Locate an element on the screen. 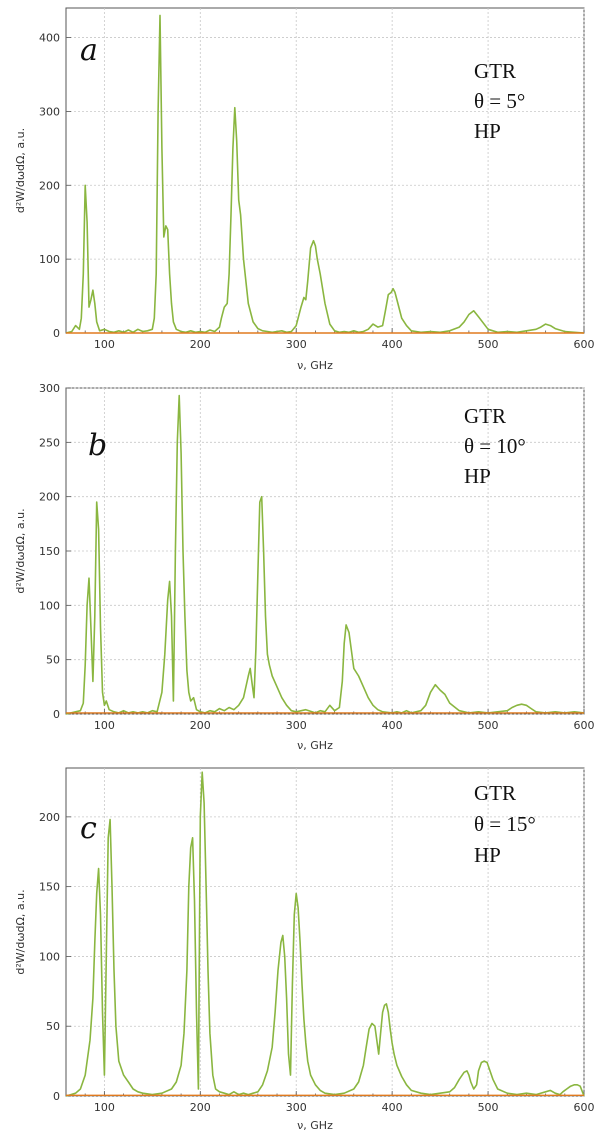 The height and width of the screenshot is (1136, 597). annotation-line: θ = 15° is located at coordinates (505, 824).